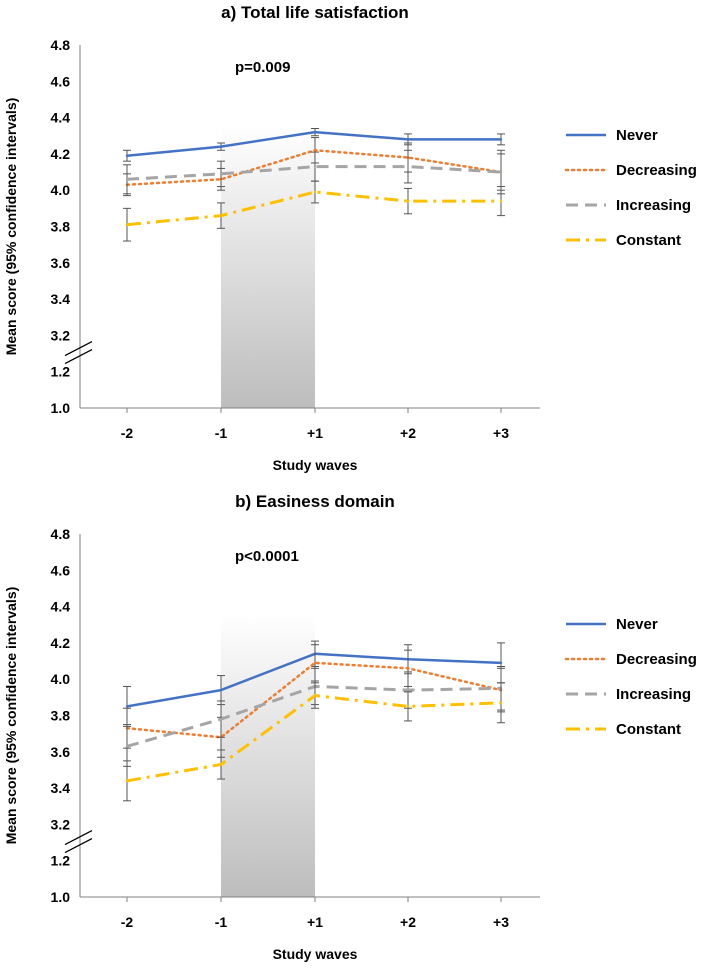  I want to click on chart-b-legend-label-increasing: Increasing, so click(653, 694).